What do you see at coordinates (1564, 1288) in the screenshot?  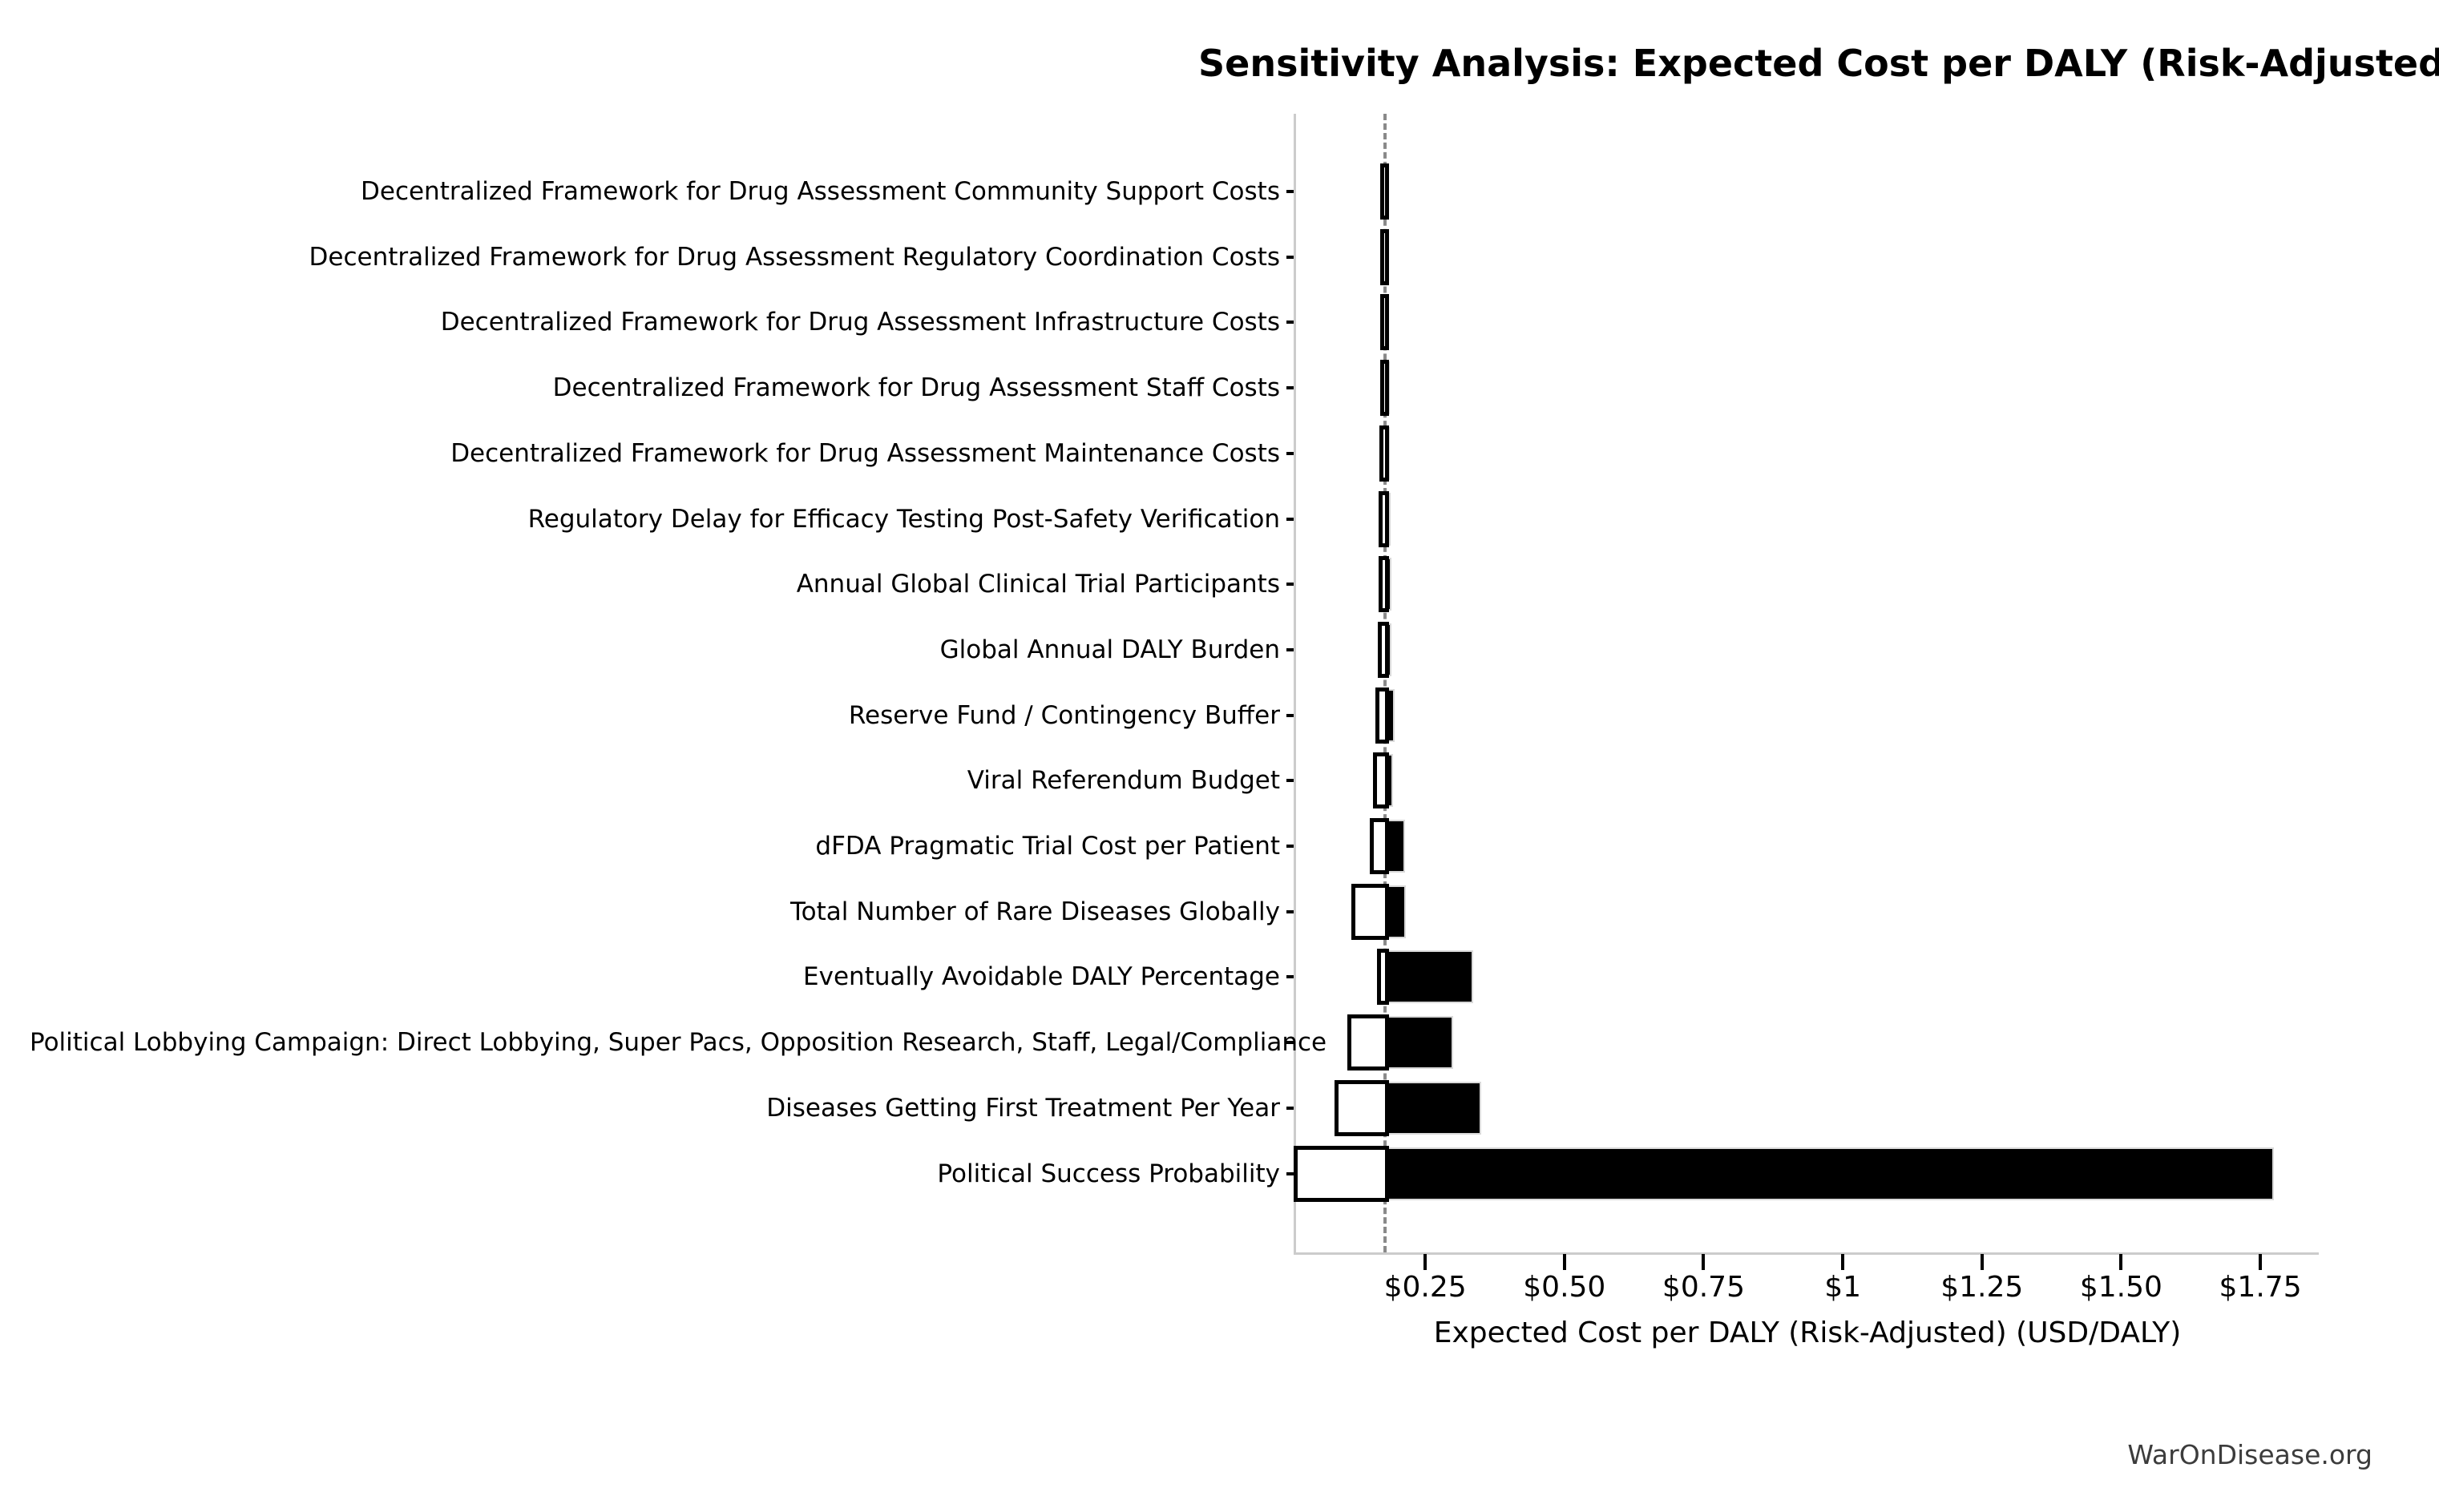 I see `x-tick-label: $0.50` at bounding box center [1564, 1288].